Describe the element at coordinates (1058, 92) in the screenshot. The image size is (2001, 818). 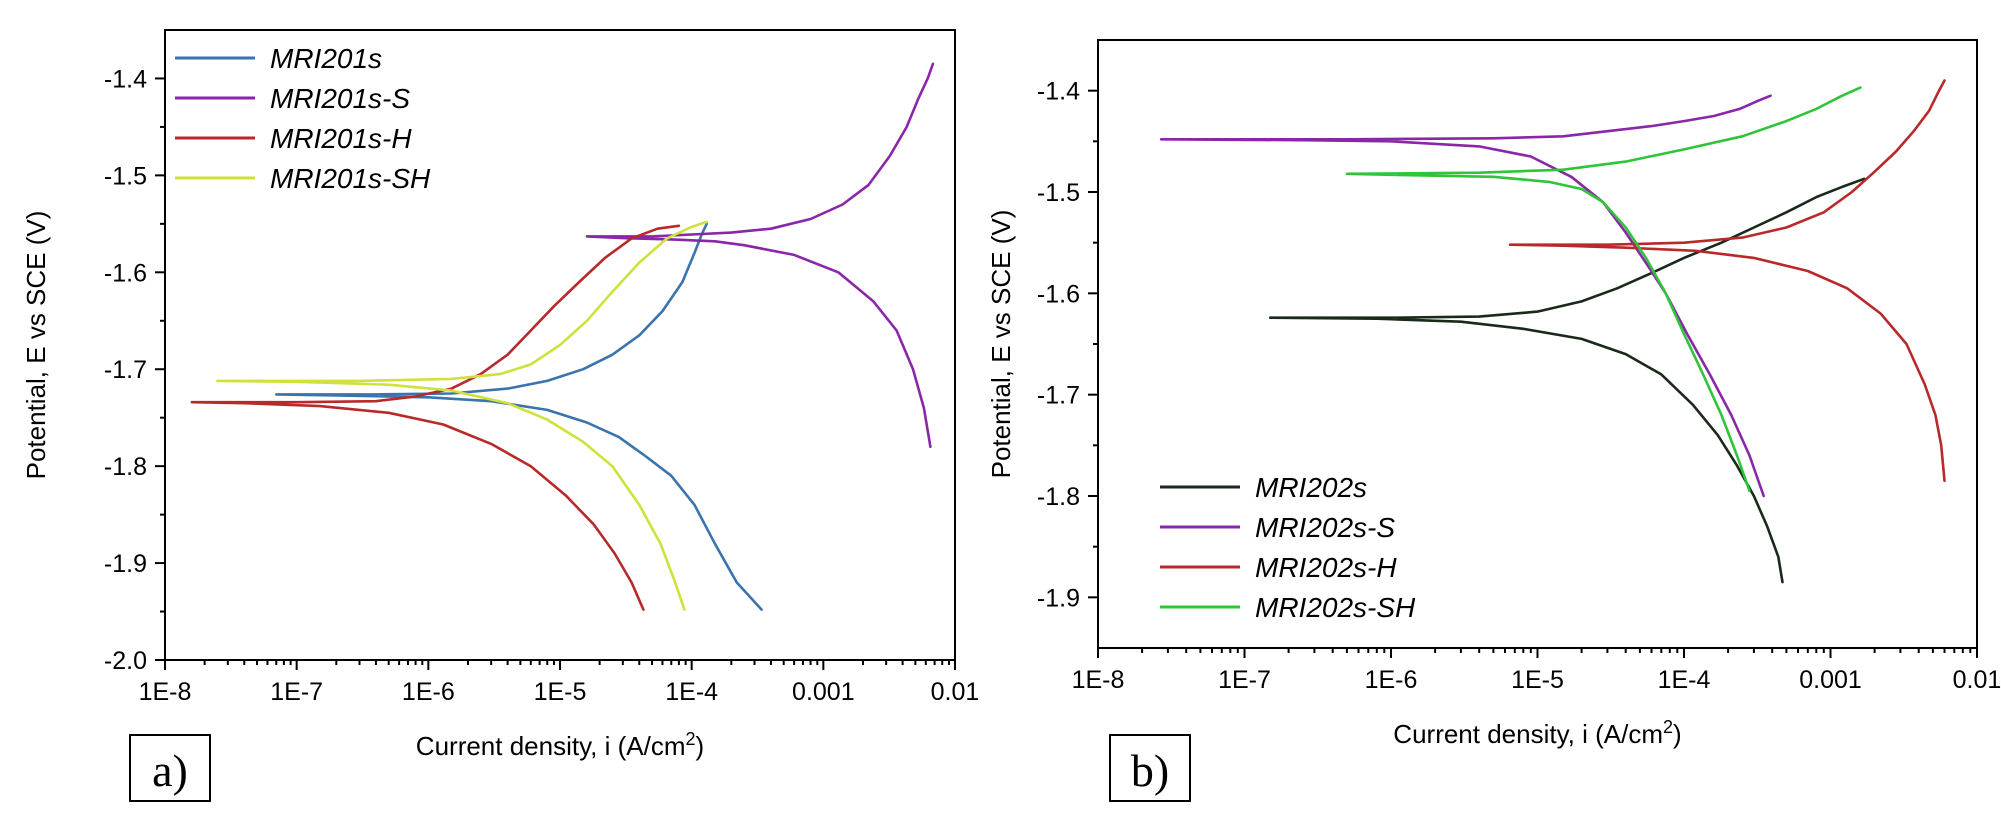
I see `y-tick-label-b: -1.4` at that location.